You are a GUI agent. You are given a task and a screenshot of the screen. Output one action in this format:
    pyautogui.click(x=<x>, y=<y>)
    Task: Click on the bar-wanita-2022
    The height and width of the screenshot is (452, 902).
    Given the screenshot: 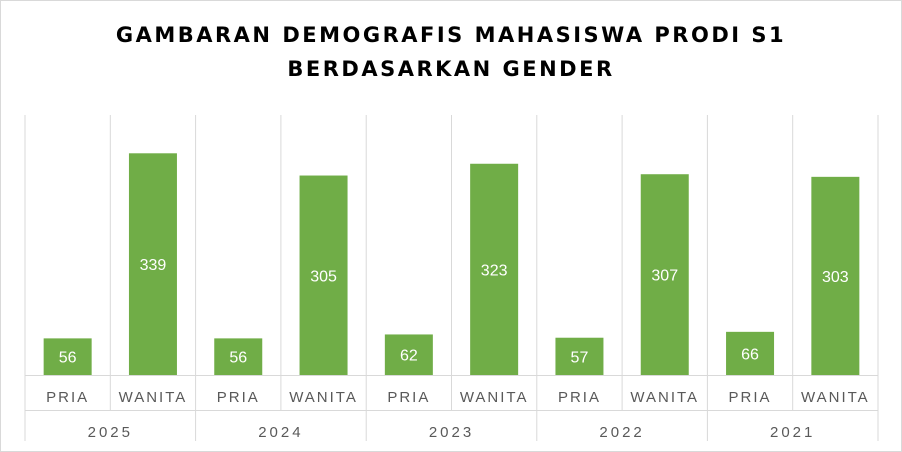 What is the action you would take?
    pyautogui.click(x=664, y=274)
    